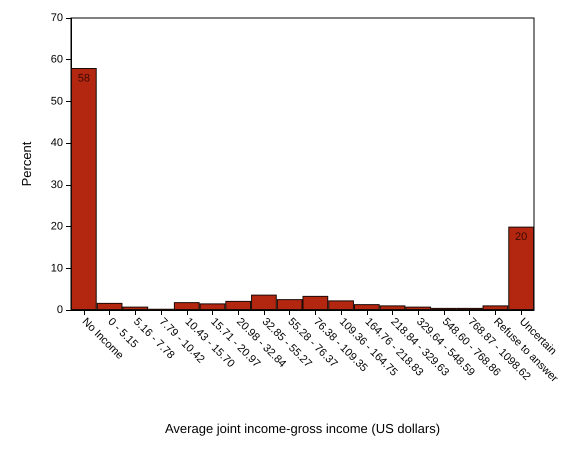  I want to click on data-label: 20, so click(521, 237).